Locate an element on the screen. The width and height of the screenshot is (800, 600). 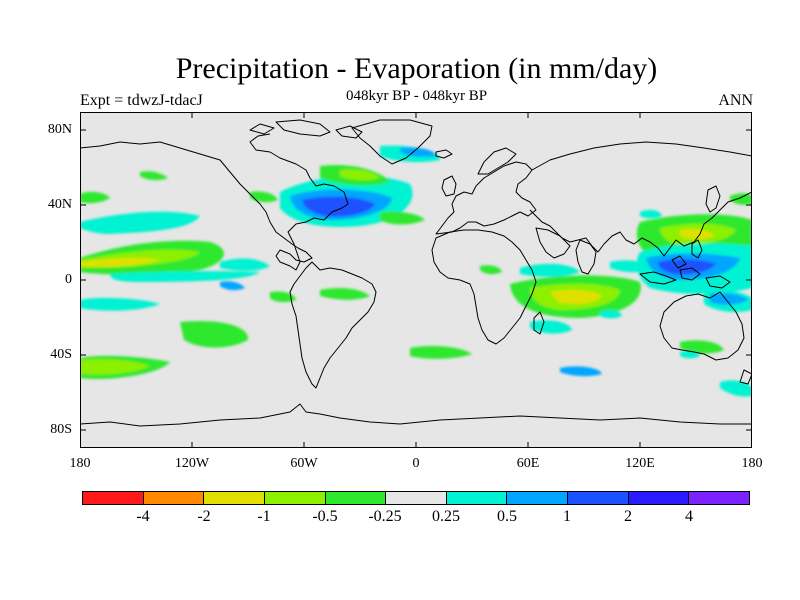
experiment-label: Expt = tdwzJ-tdacJ is located at coordinates (141, 100).